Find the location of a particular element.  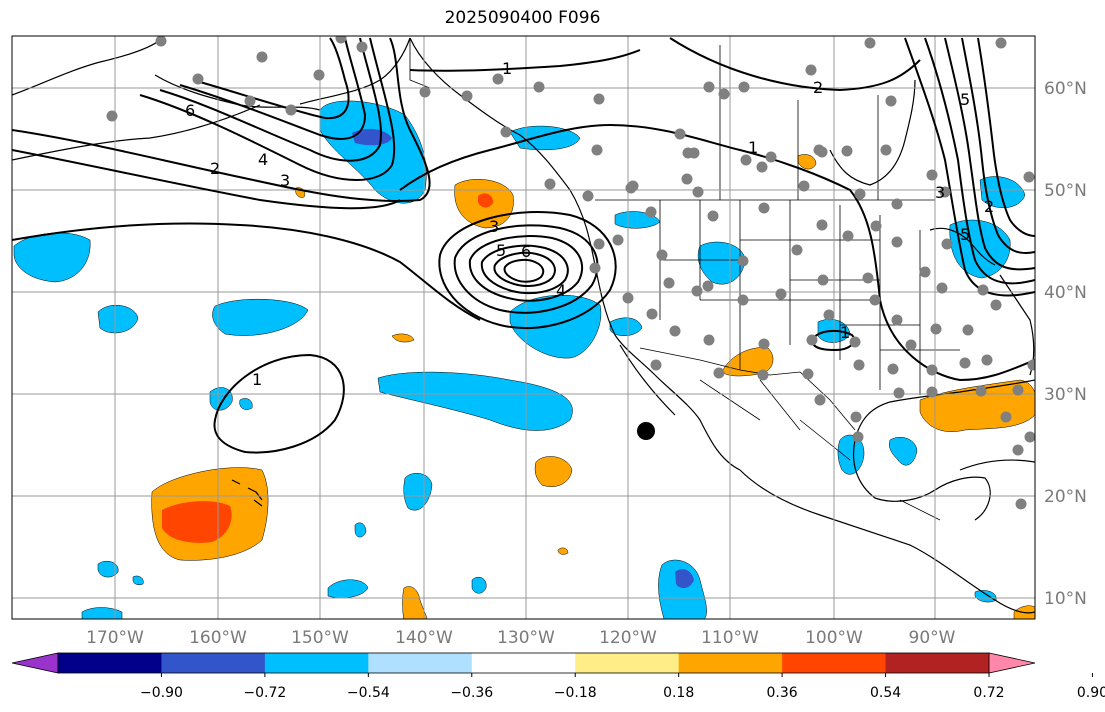

coastline-baja is located at coordinates (680, 407).